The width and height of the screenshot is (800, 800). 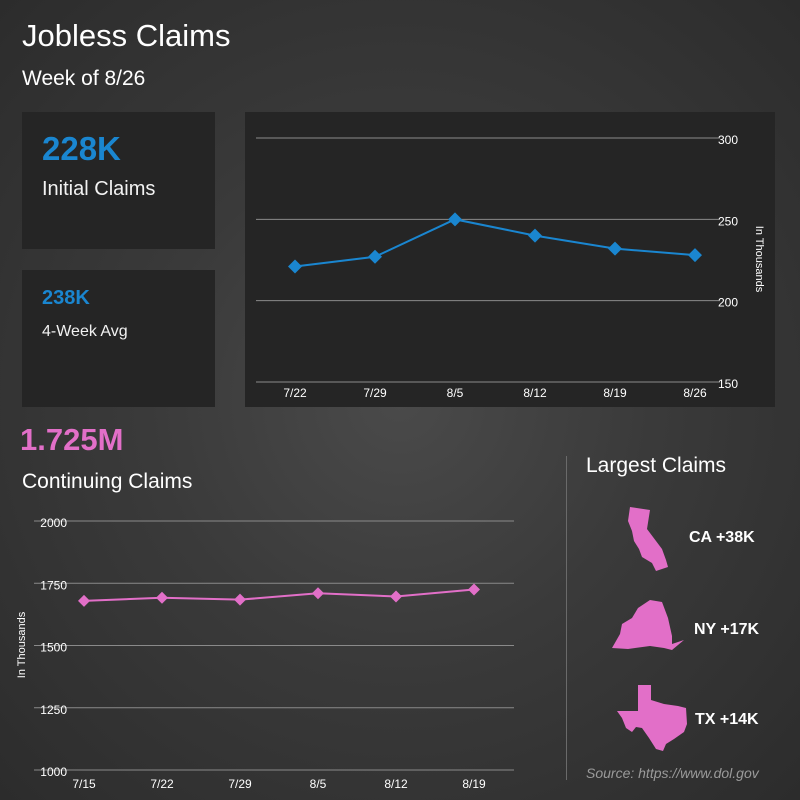 What do you see at coordinates (53, 648) in the screenshot?
I see `continuing-chart-y-tick: 1500` at bounding box center [53, 648].